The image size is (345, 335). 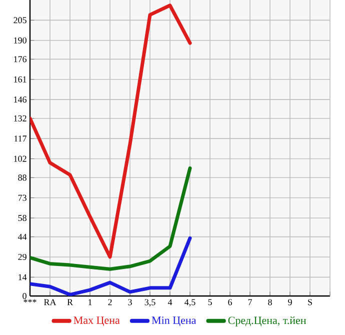 What do you see at coordinates (110, 302) in the screenshot?
I see `x-tick-label: 2` at bounding box center [110, 302].